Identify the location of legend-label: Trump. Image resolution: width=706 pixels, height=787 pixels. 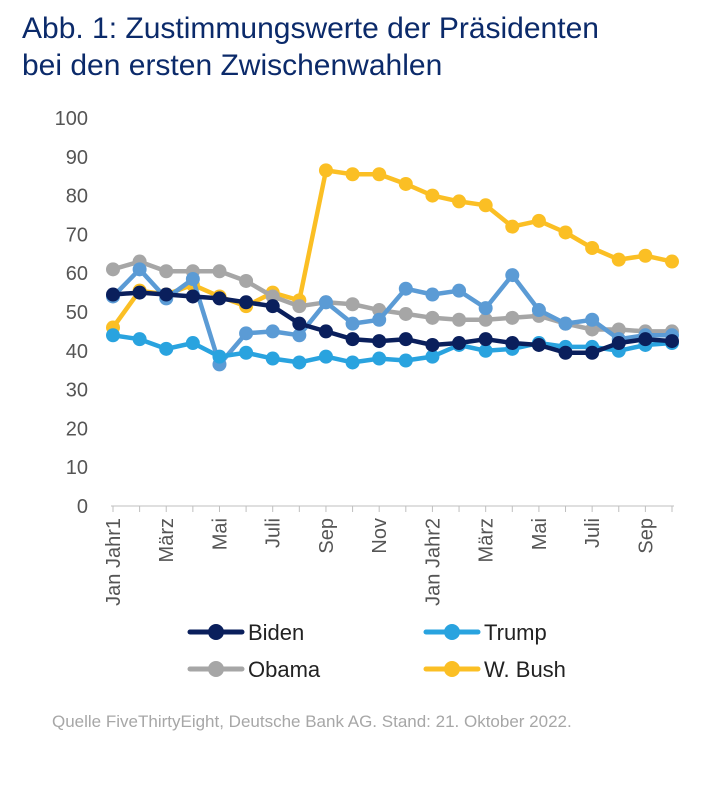
(515, 632).